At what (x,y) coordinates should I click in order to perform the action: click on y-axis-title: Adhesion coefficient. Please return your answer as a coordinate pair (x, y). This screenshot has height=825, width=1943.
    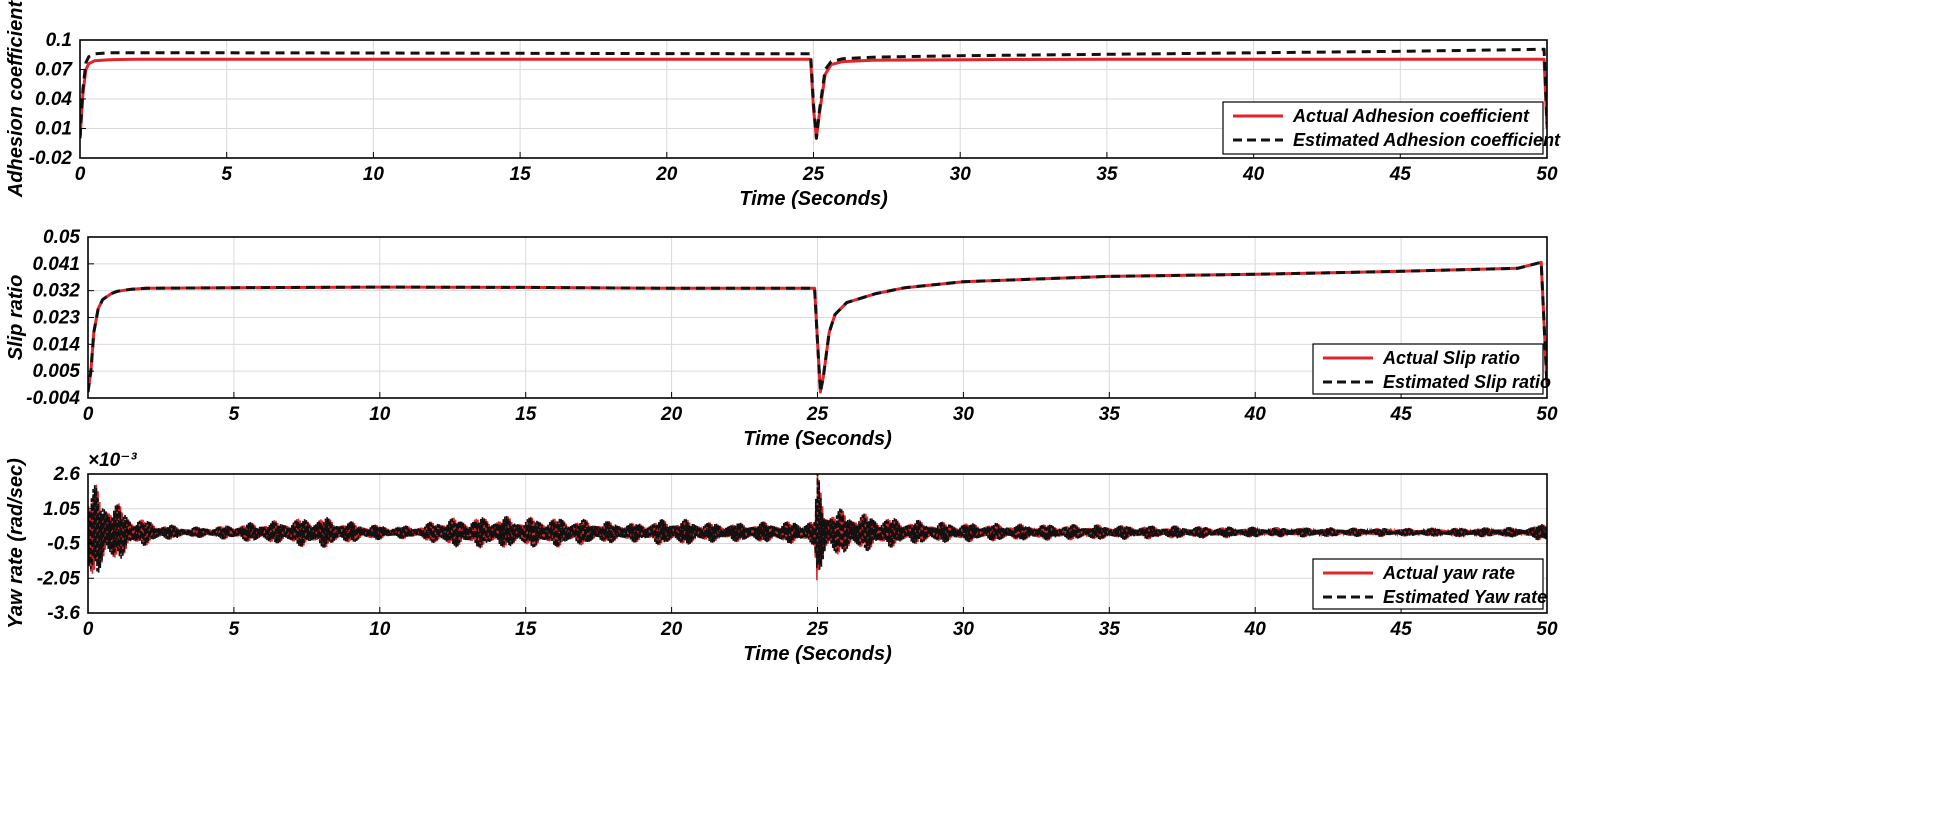
    Looking at the image, I should click on (16, 99).